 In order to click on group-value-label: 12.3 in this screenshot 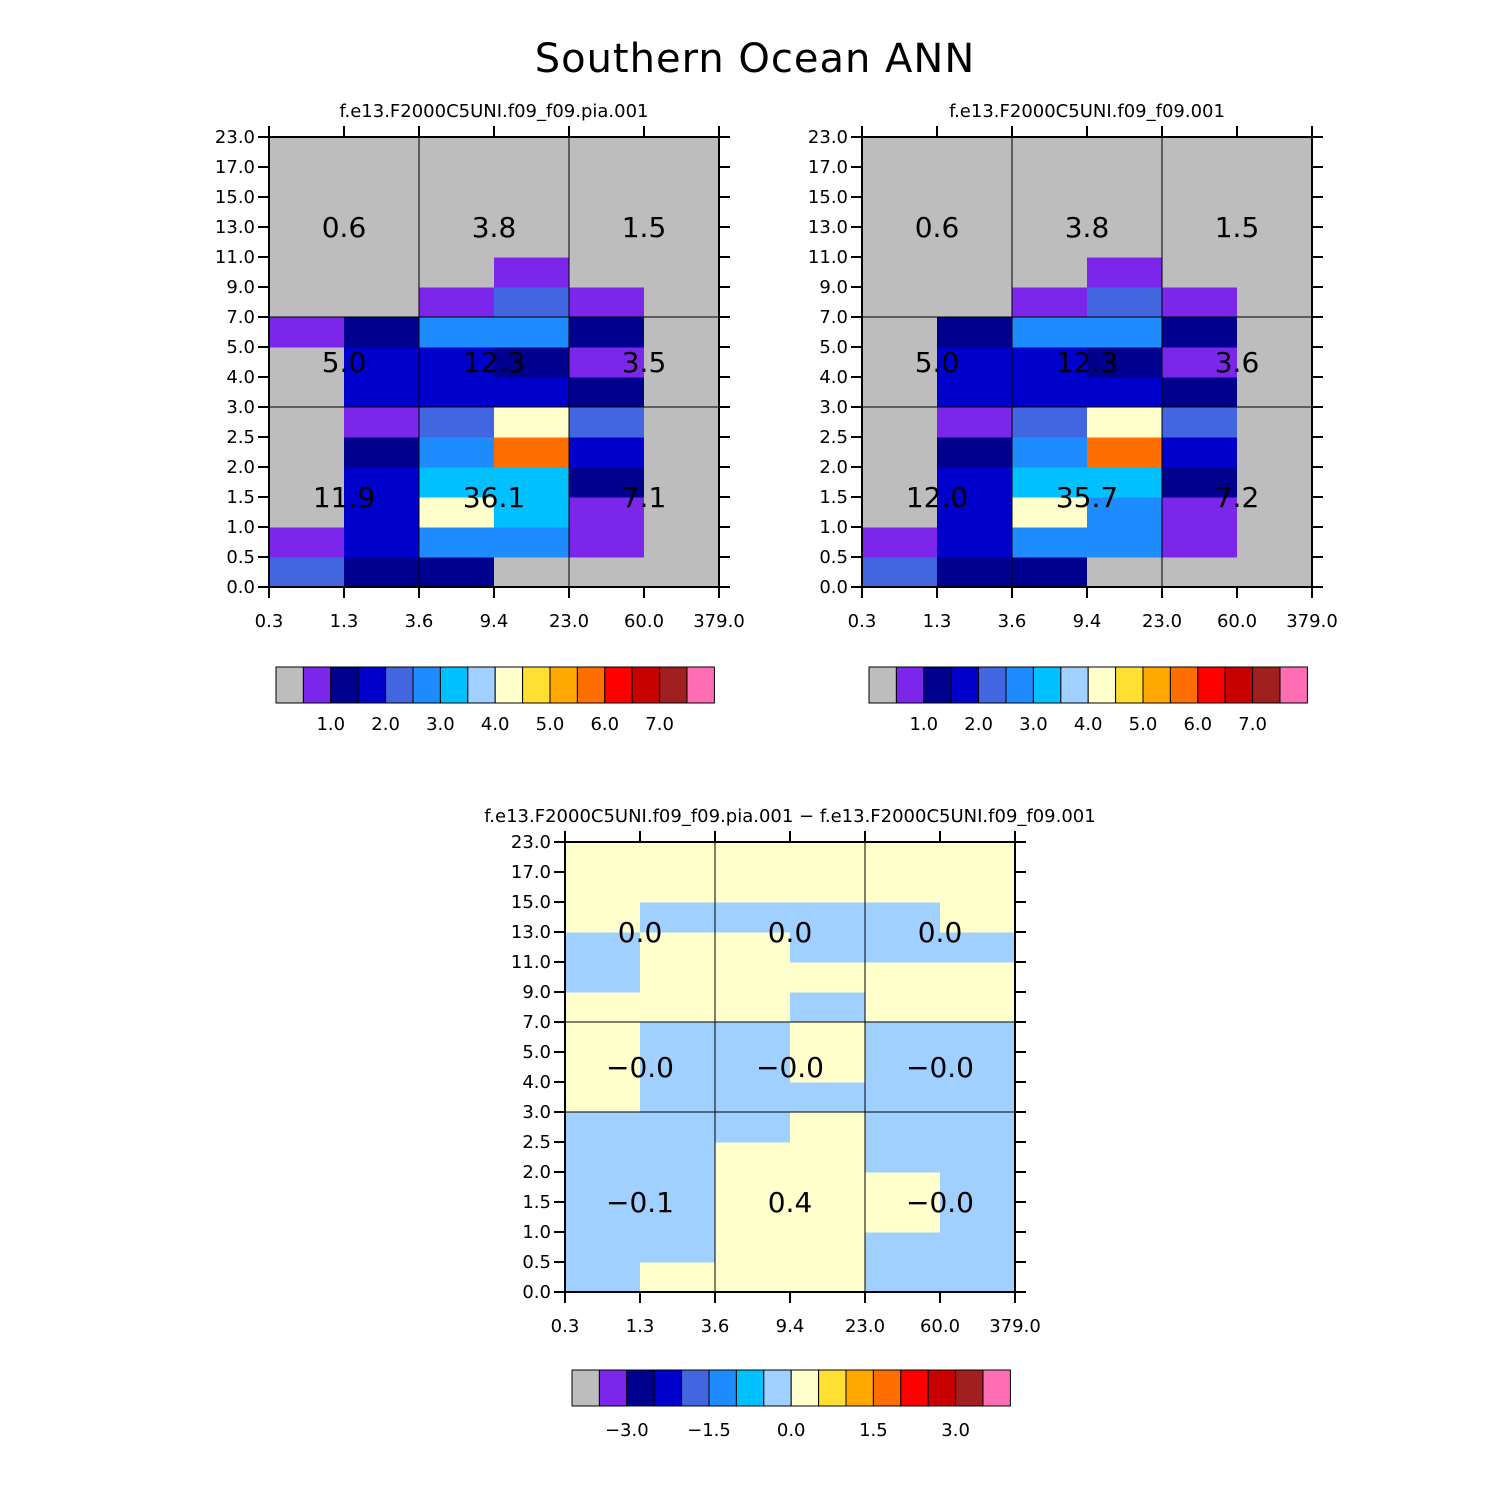, I will do `click(494, 362)`.